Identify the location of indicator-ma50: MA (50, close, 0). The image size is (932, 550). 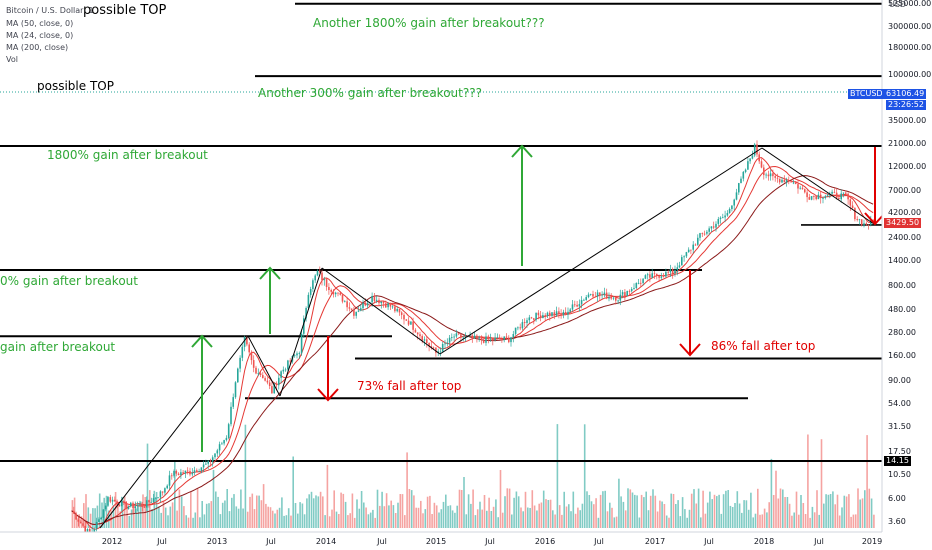
(40, 23).